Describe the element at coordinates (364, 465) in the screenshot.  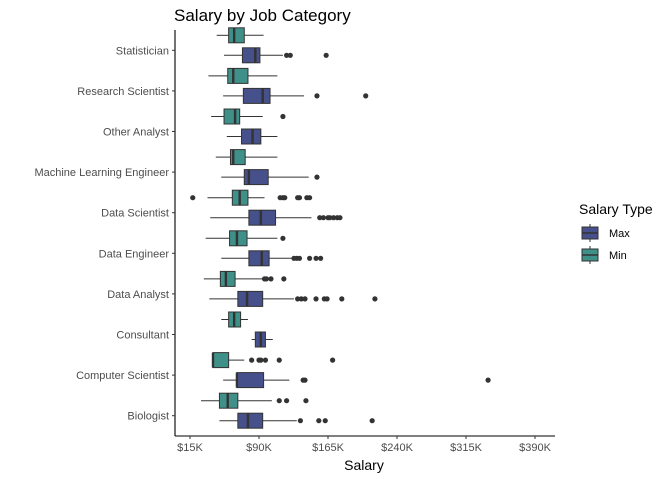
I see `x-axis-title: Salary` at that location.